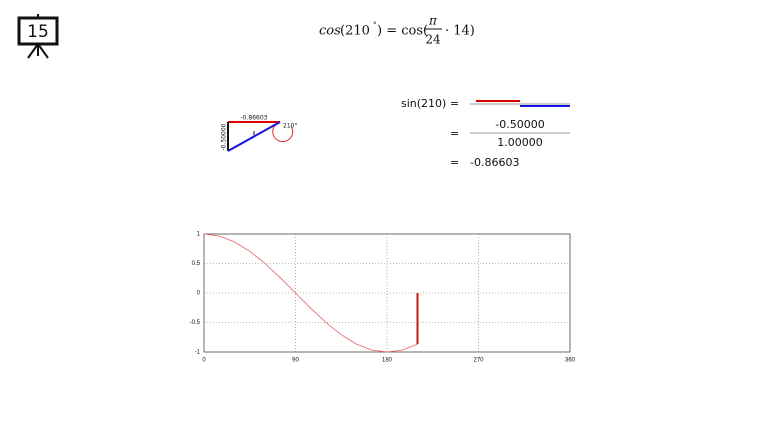 The width and height of the screenshot is (758, 427). What do you see at coordinates (402, 31) in the screenshot?
I see `formula-mid: ) = cos(` at bounding box center [402, 31].